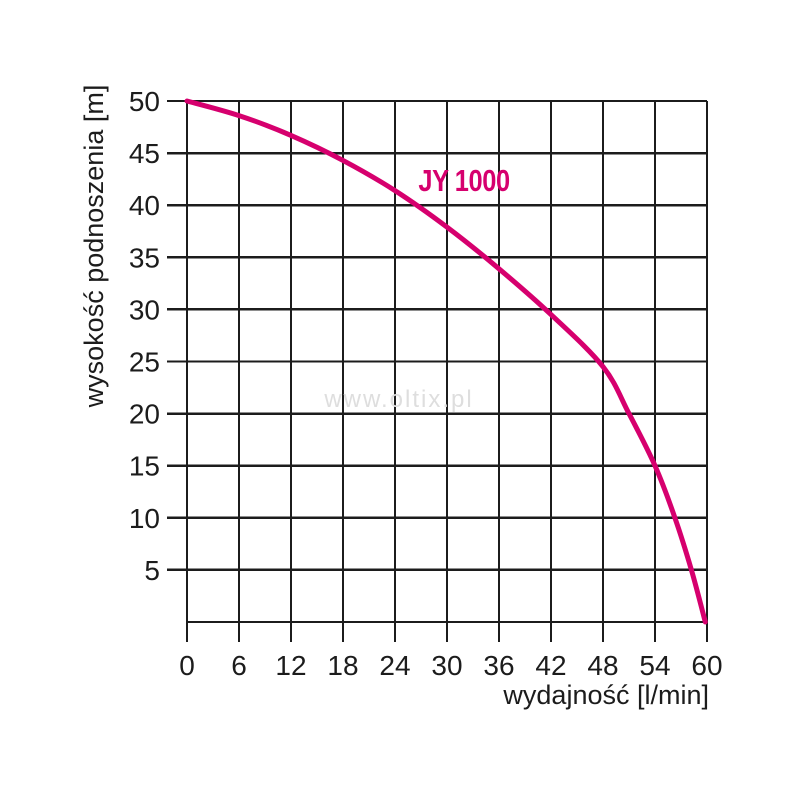  I want to click on x-tick-label: 6, so click(239, 665).